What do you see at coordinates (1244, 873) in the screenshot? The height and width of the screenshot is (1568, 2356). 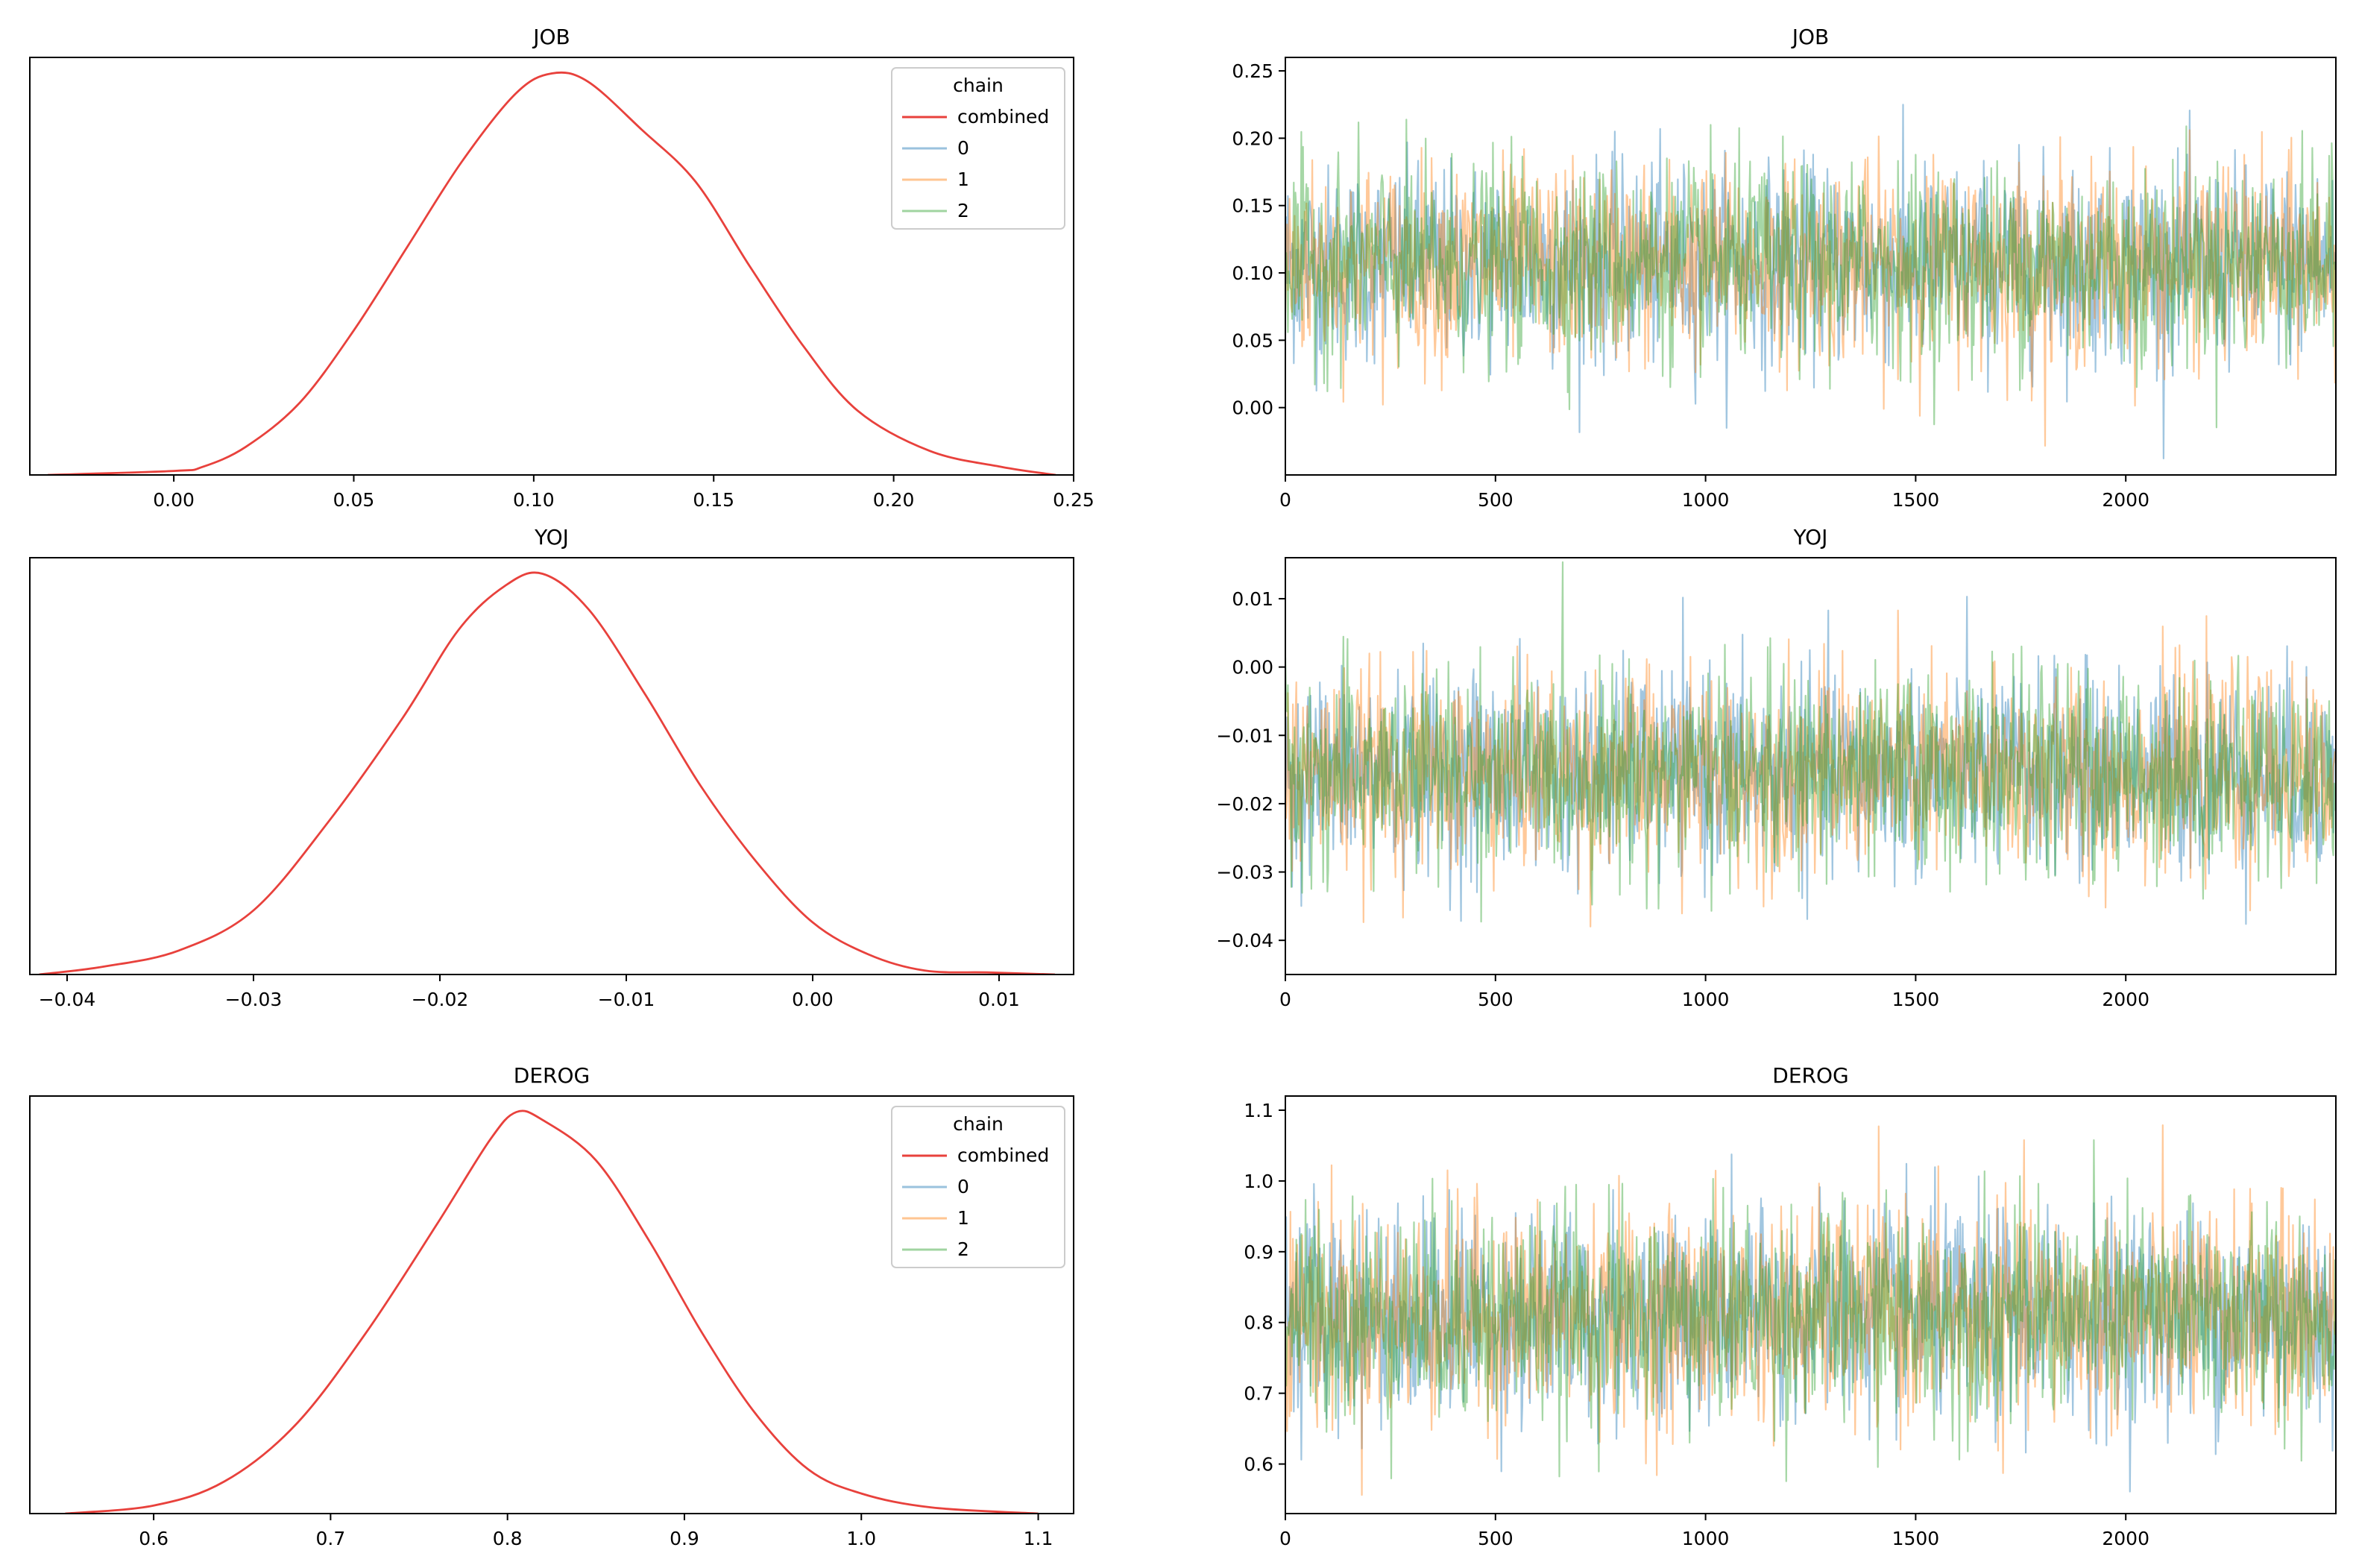 I see `y-tick-label: −0.03` at bounding box center [1244, 873].